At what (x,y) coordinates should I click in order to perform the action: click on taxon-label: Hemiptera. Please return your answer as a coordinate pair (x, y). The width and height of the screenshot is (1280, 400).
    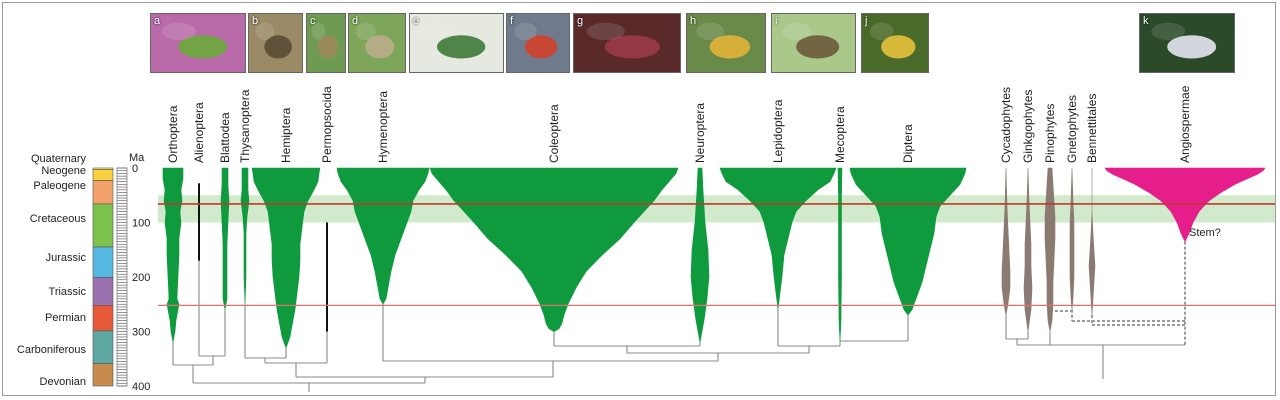
    Looking at the image, I should click on (286, 135).